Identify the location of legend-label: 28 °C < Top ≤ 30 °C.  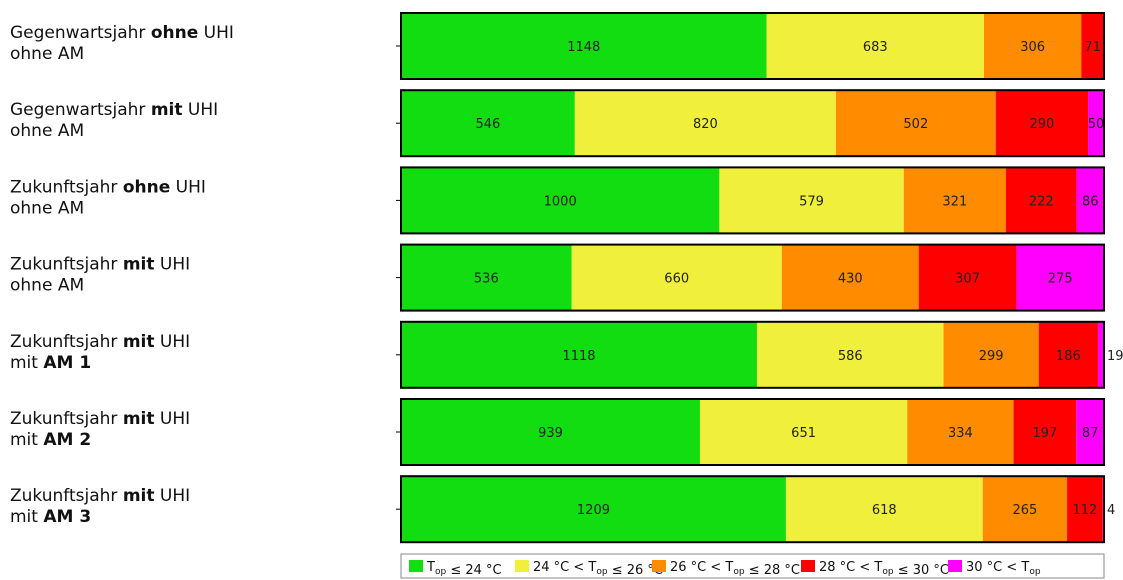
(884, 569).